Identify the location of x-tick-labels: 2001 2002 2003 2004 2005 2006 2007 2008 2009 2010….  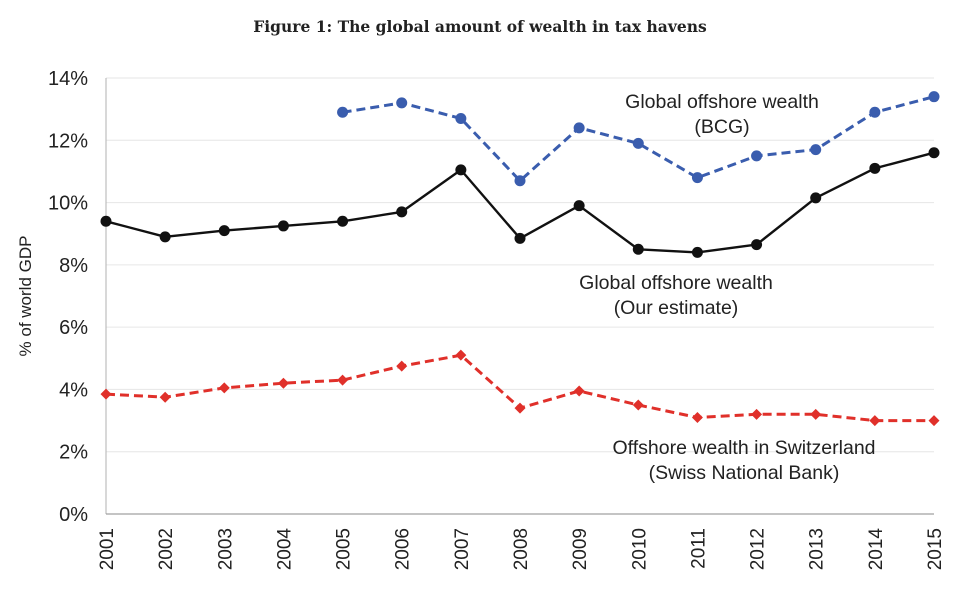
(521, 549).